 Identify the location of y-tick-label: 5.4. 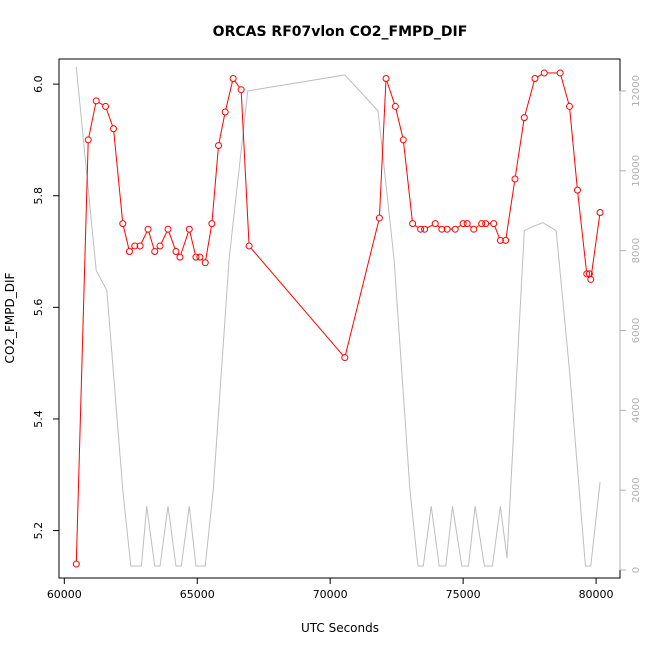
(38, 419).